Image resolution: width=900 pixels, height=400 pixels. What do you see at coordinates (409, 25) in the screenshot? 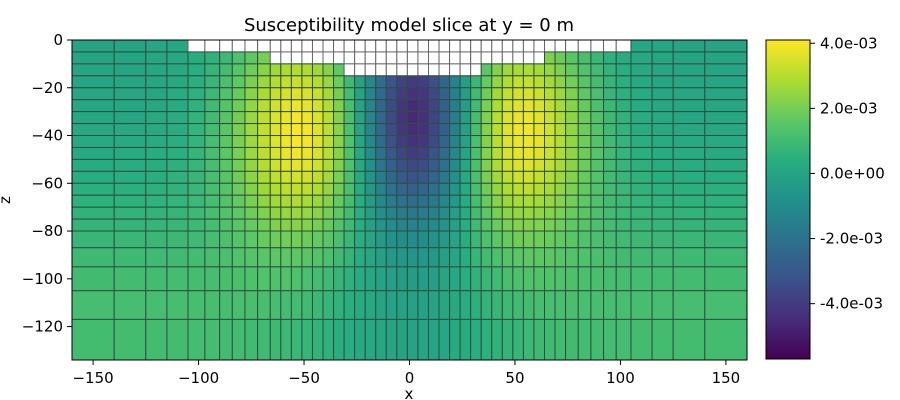
I see `chart-title: Susceptibility model slice at y = 0 m` at bounding box center [409, 25].